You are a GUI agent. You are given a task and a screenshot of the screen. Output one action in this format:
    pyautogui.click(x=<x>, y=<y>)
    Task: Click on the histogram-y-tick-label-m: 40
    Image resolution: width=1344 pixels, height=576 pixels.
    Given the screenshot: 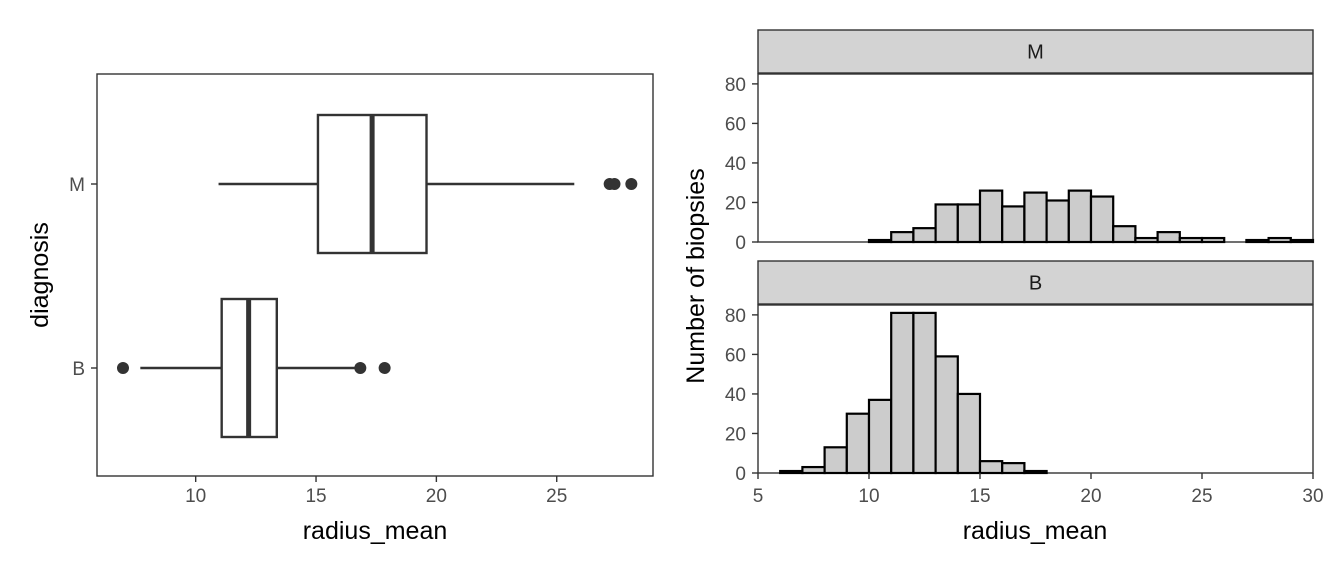 What is the action you would take?
    pyautogui.click(x=735, y=164)
    